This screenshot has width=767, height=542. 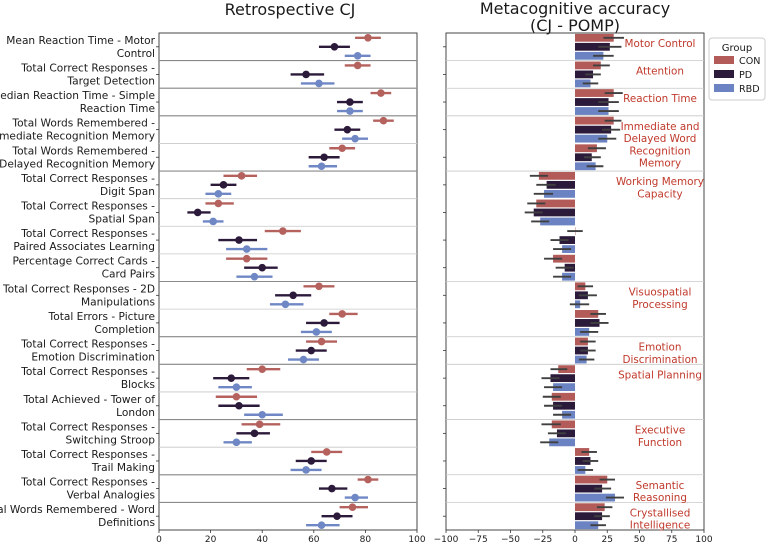 I want to click on domain-label-line: Processing, so click(x=659, y=305).